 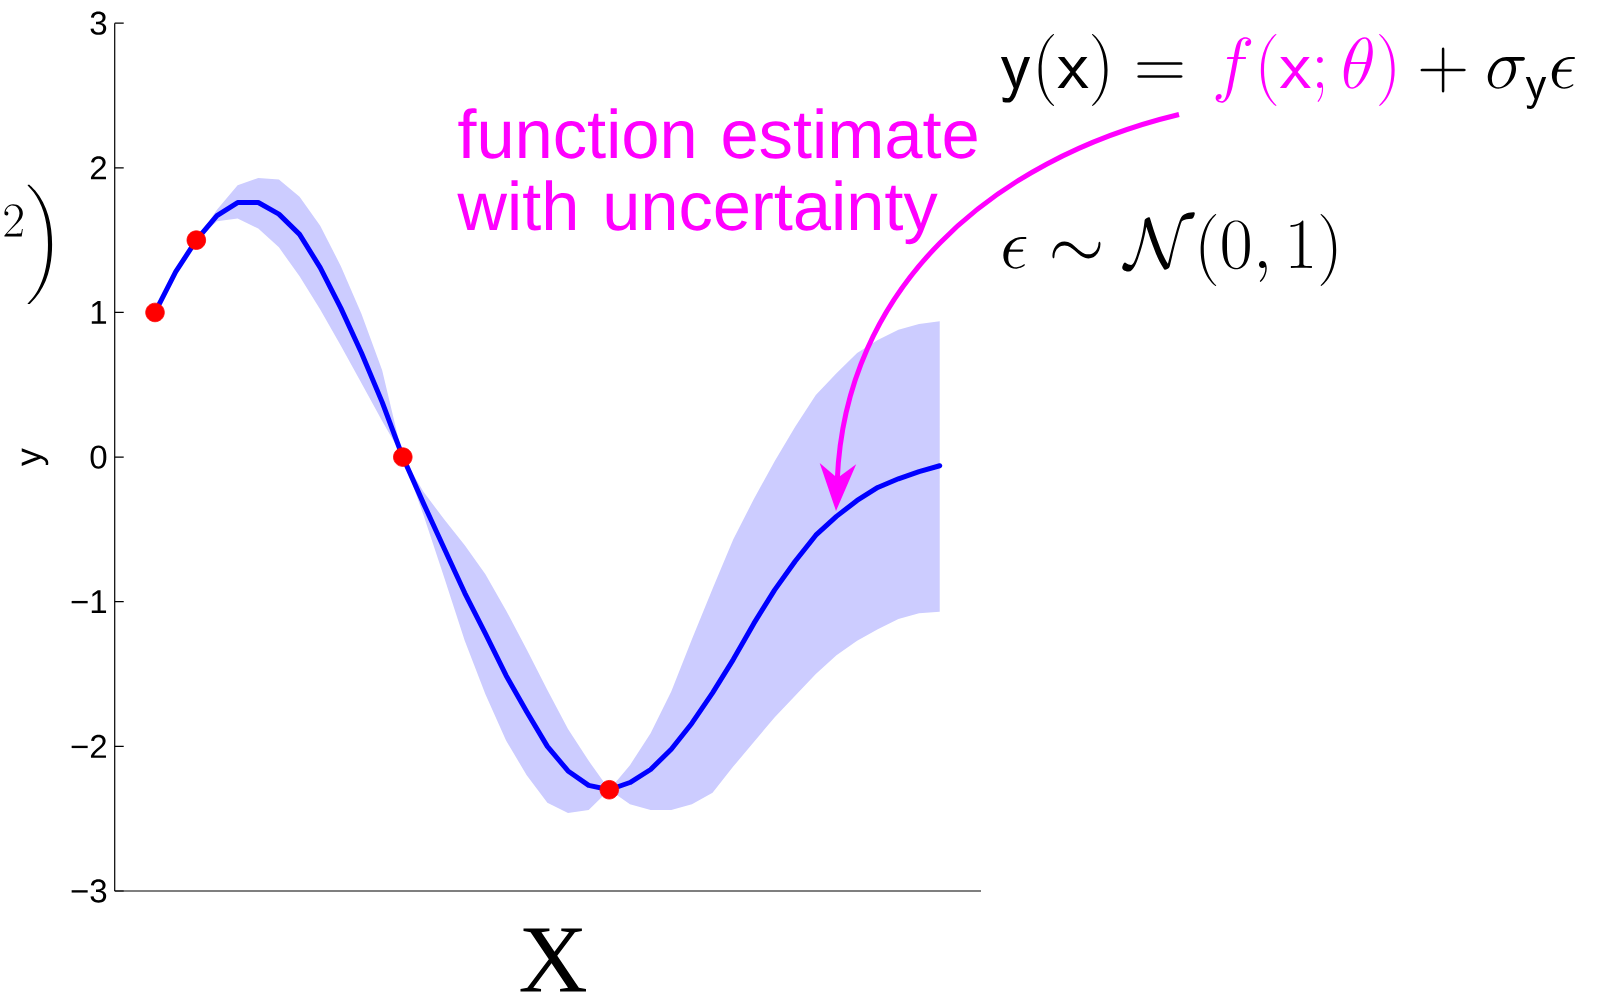 I want to click on text: ${}^{2}\Big)$, so click(x=28, y=244).